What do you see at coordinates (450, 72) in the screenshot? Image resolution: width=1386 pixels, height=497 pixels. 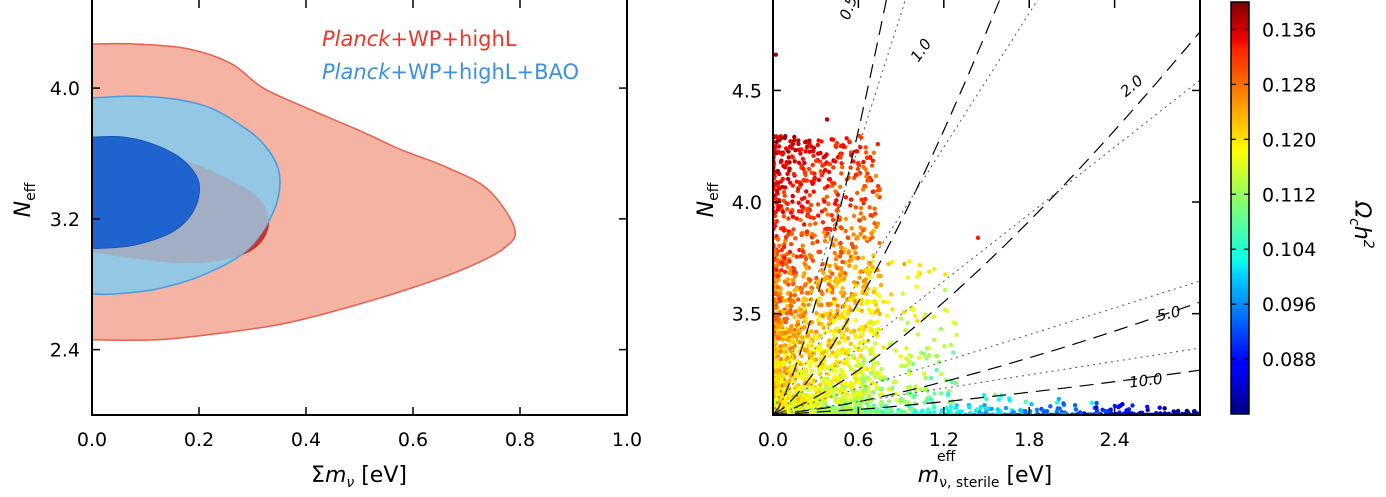 I see `legend-entry-planck-wp-highl-bao: Planck+WP+highL+BAO` at bounding box center [450, 72].